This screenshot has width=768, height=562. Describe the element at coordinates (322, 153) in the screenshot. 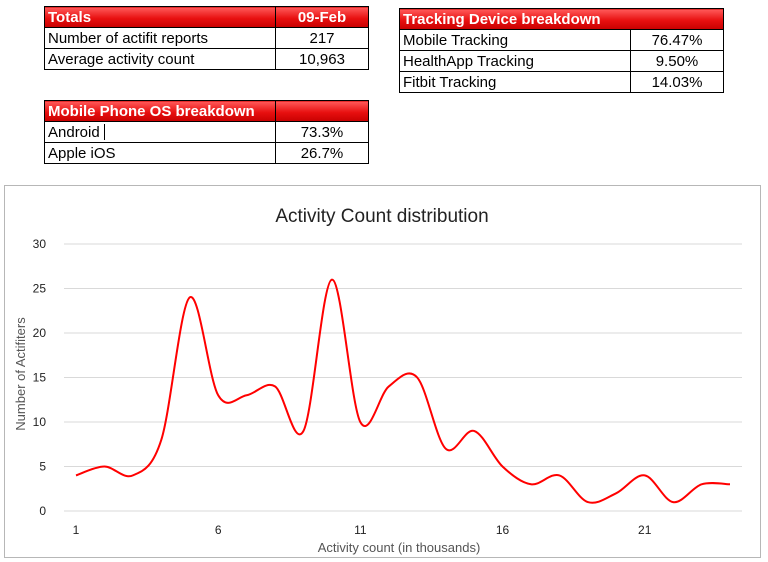

I see `os-ios-value: 26.7%` at that location.